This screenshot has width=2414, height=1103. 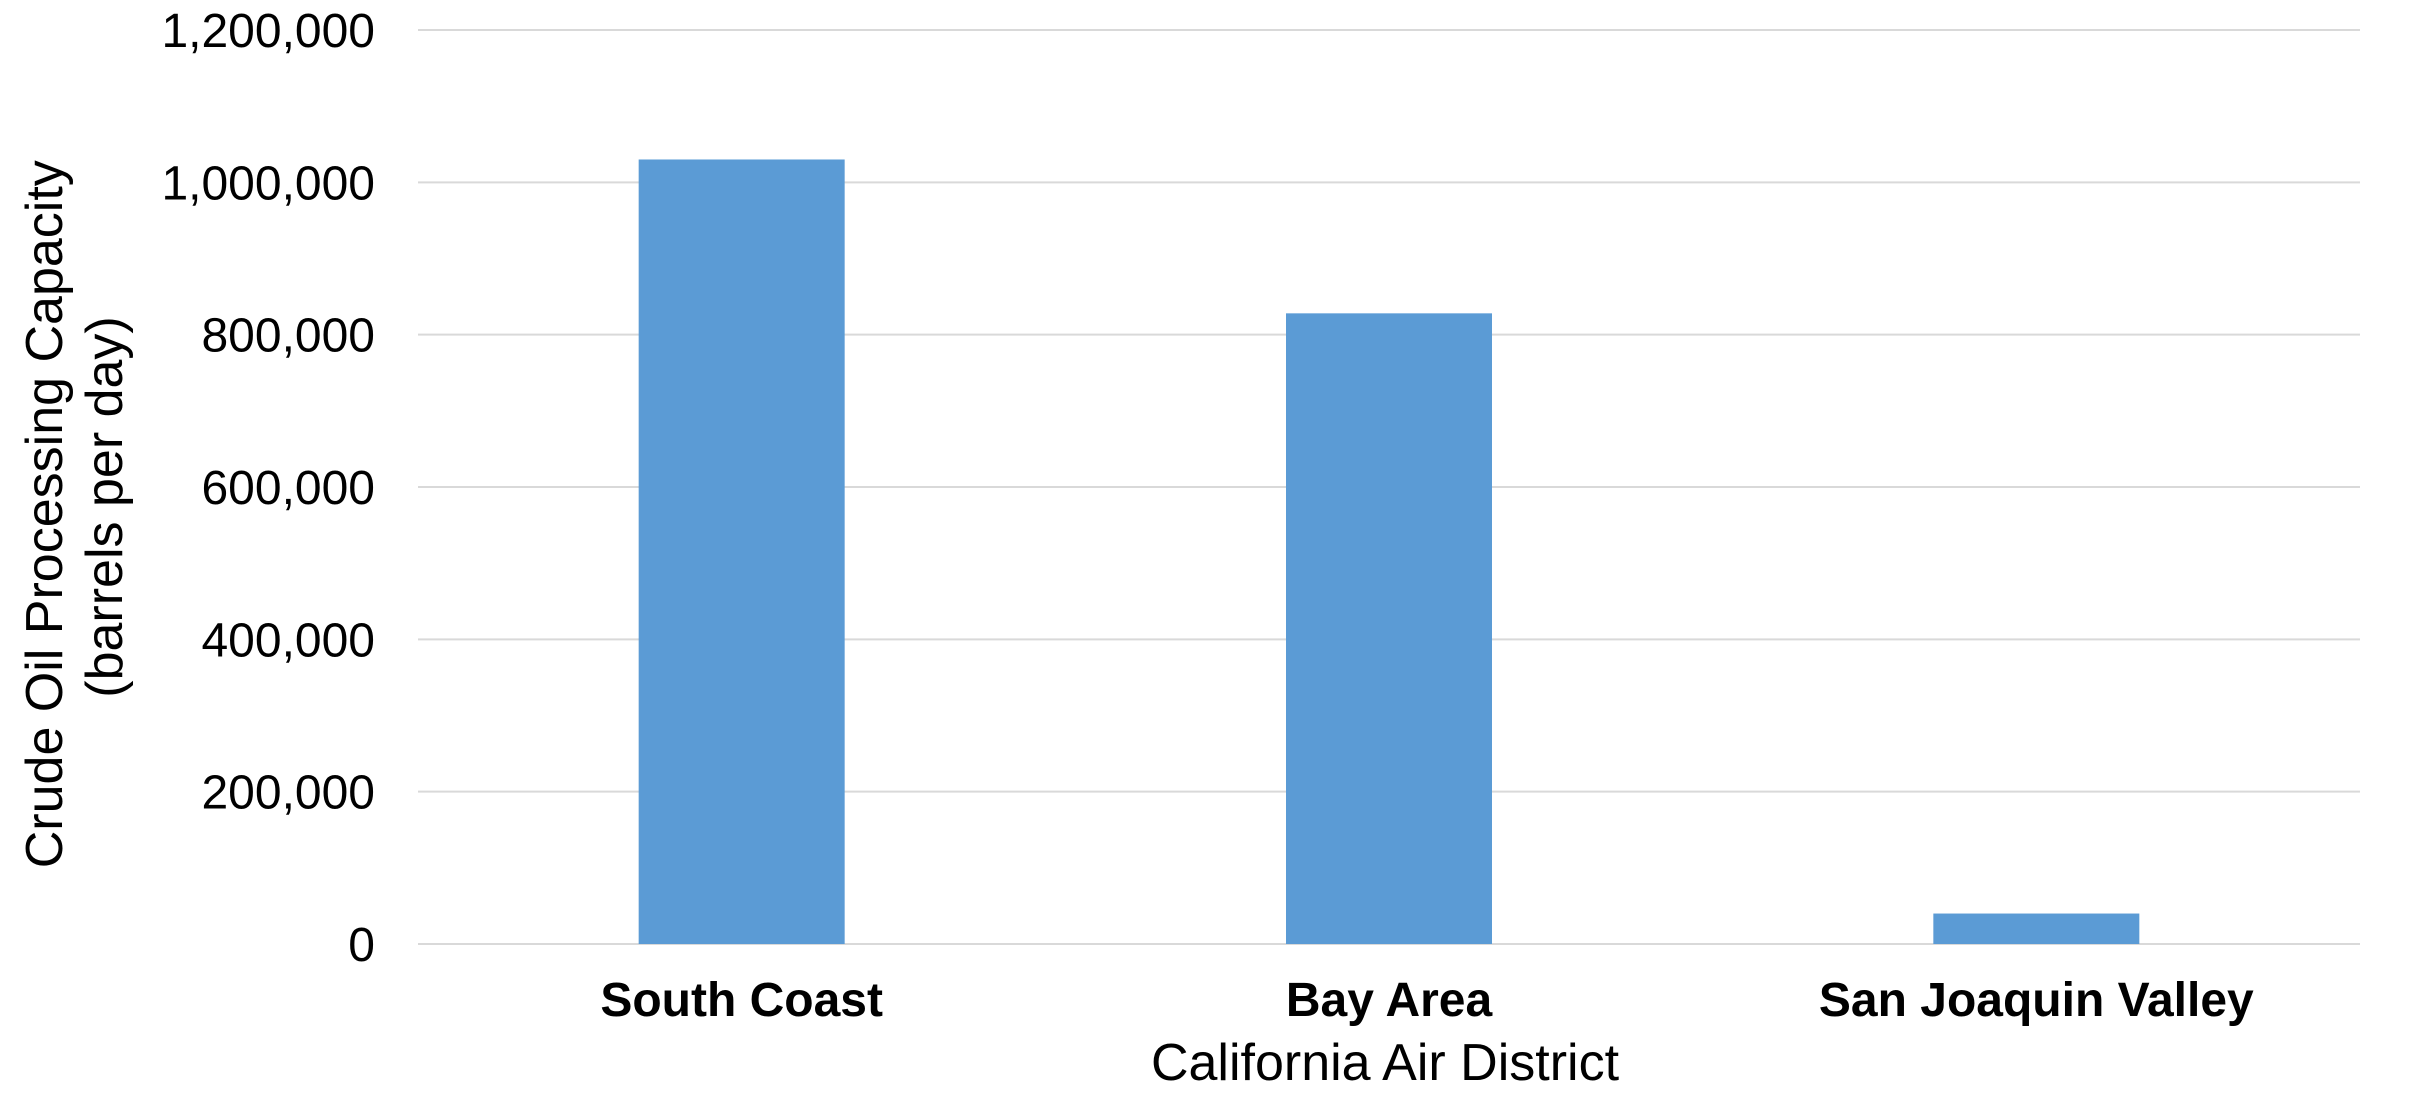 I want to click on bar-south-coast, so click(x=741, y=551).